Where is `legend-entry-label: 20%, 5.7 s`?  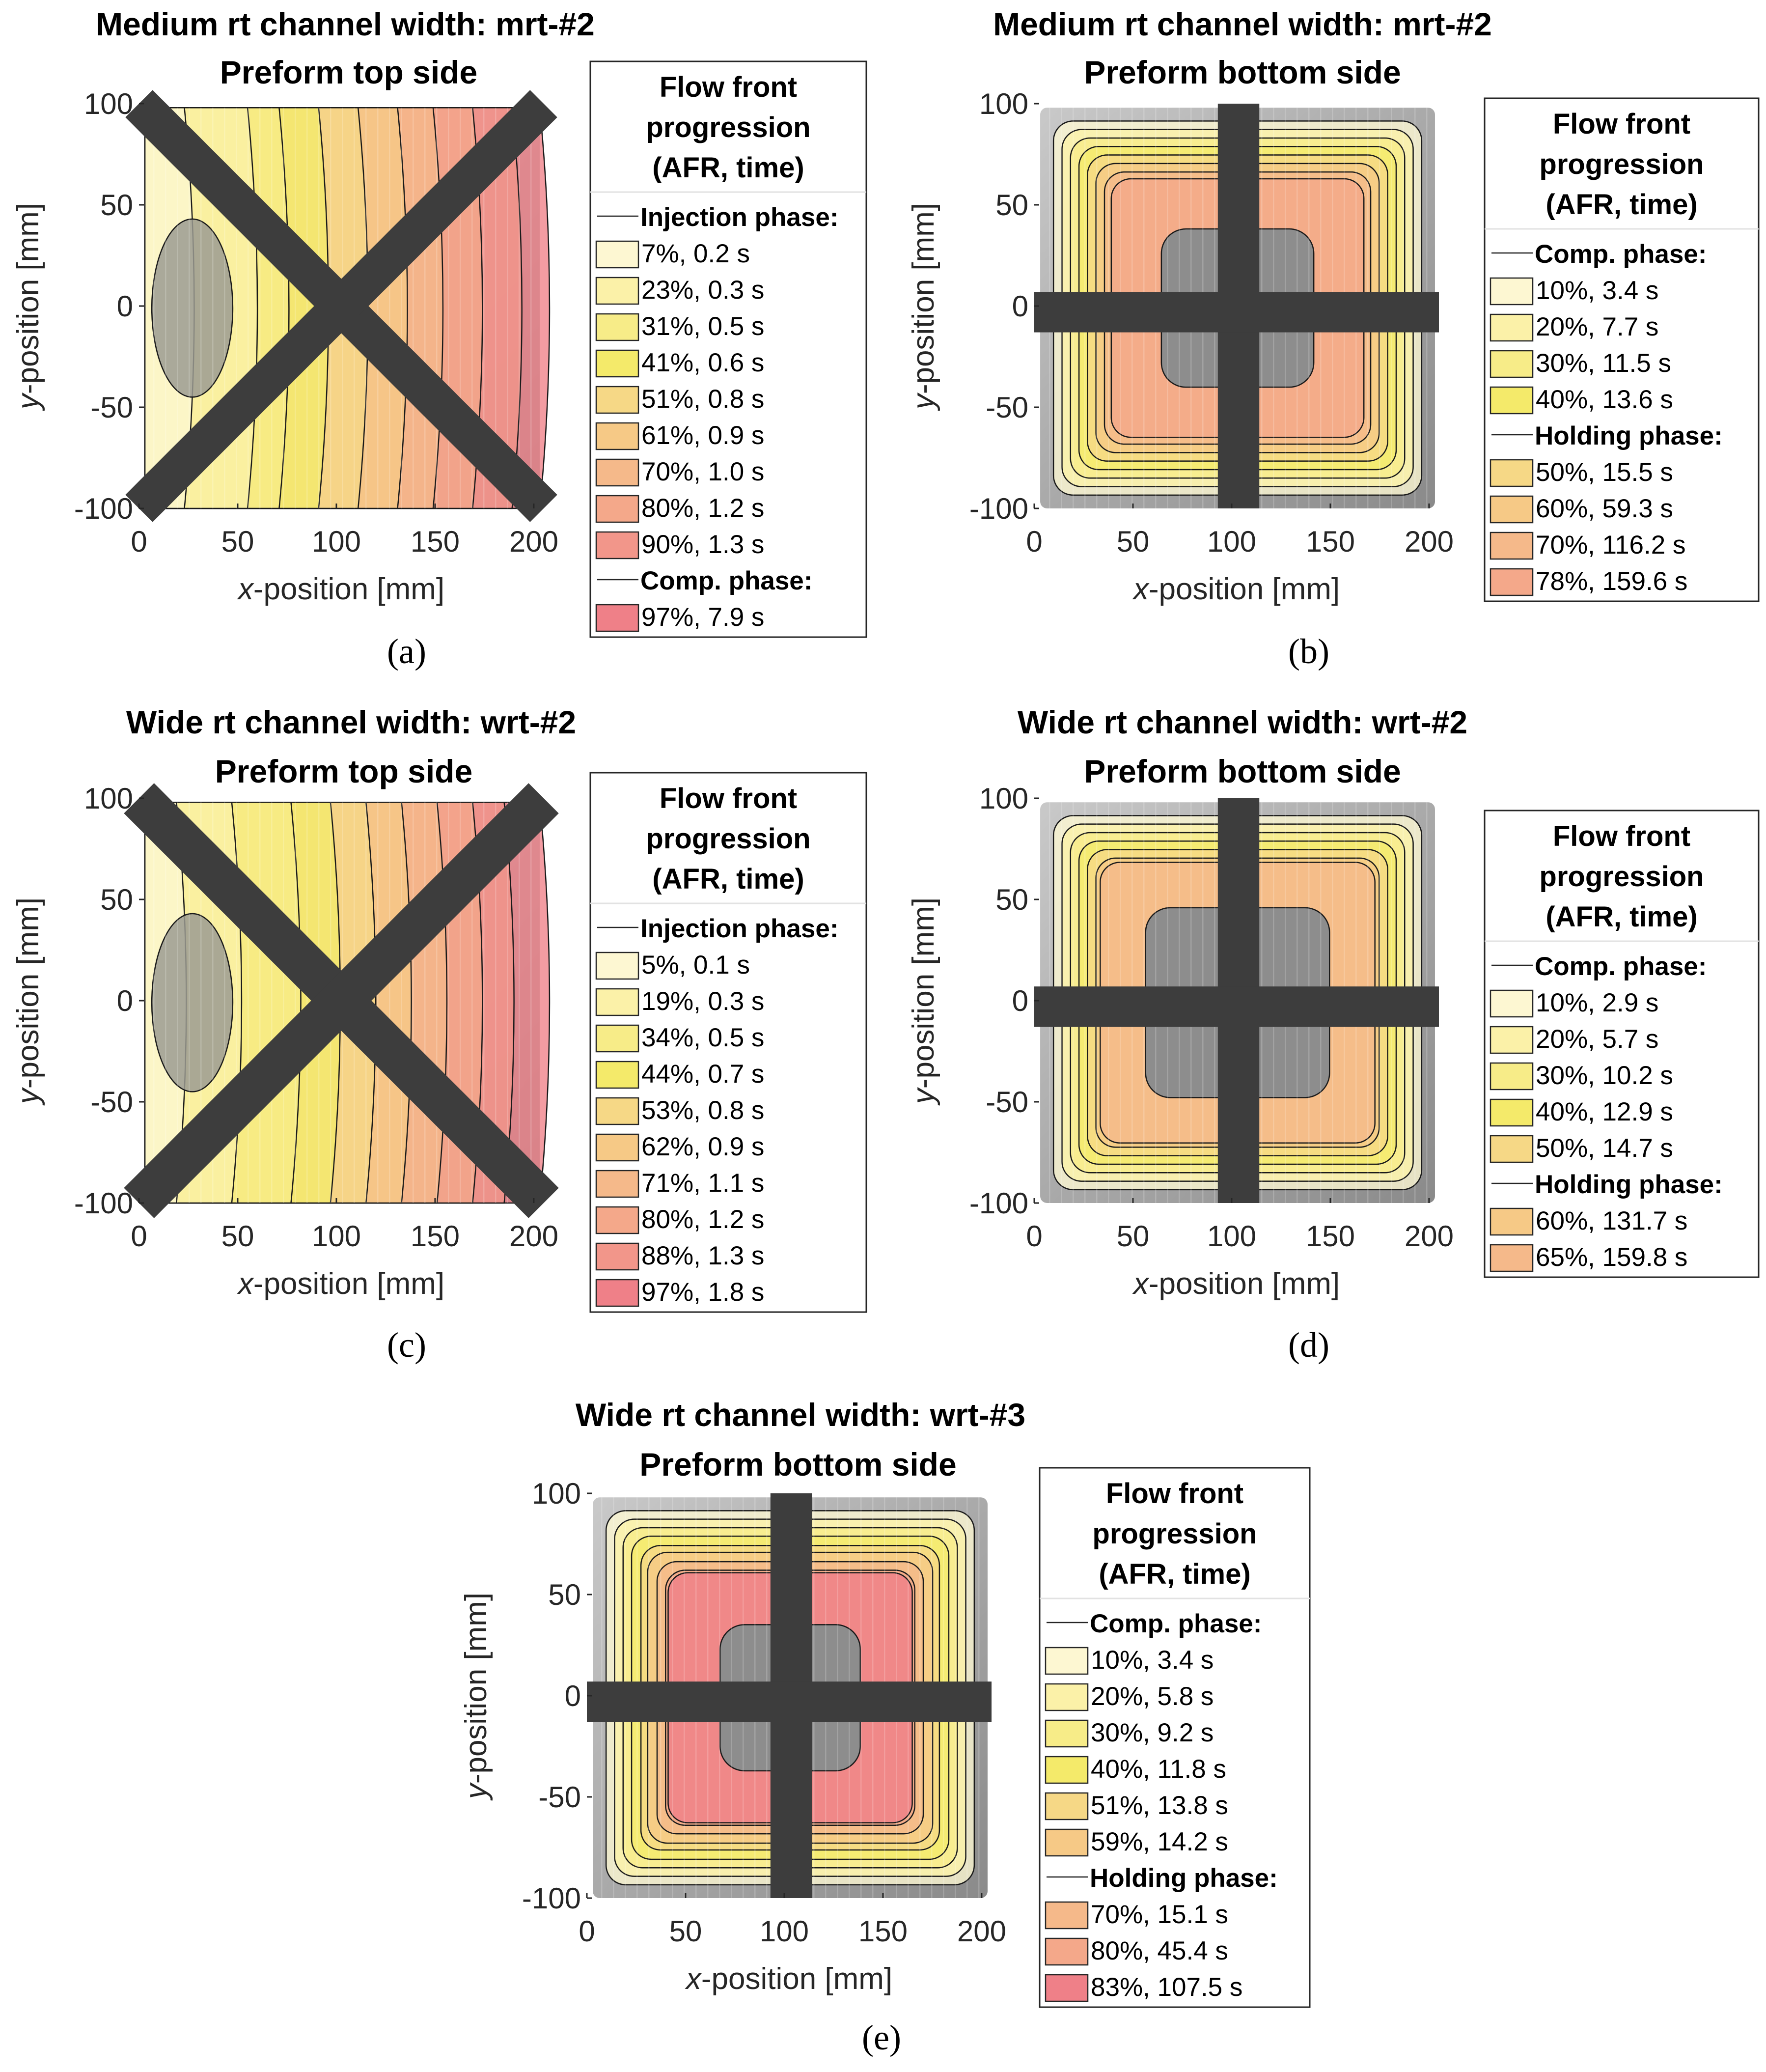 legend-entry-label: 20%, 5.7 s is located at coordinates (1597, 1039).